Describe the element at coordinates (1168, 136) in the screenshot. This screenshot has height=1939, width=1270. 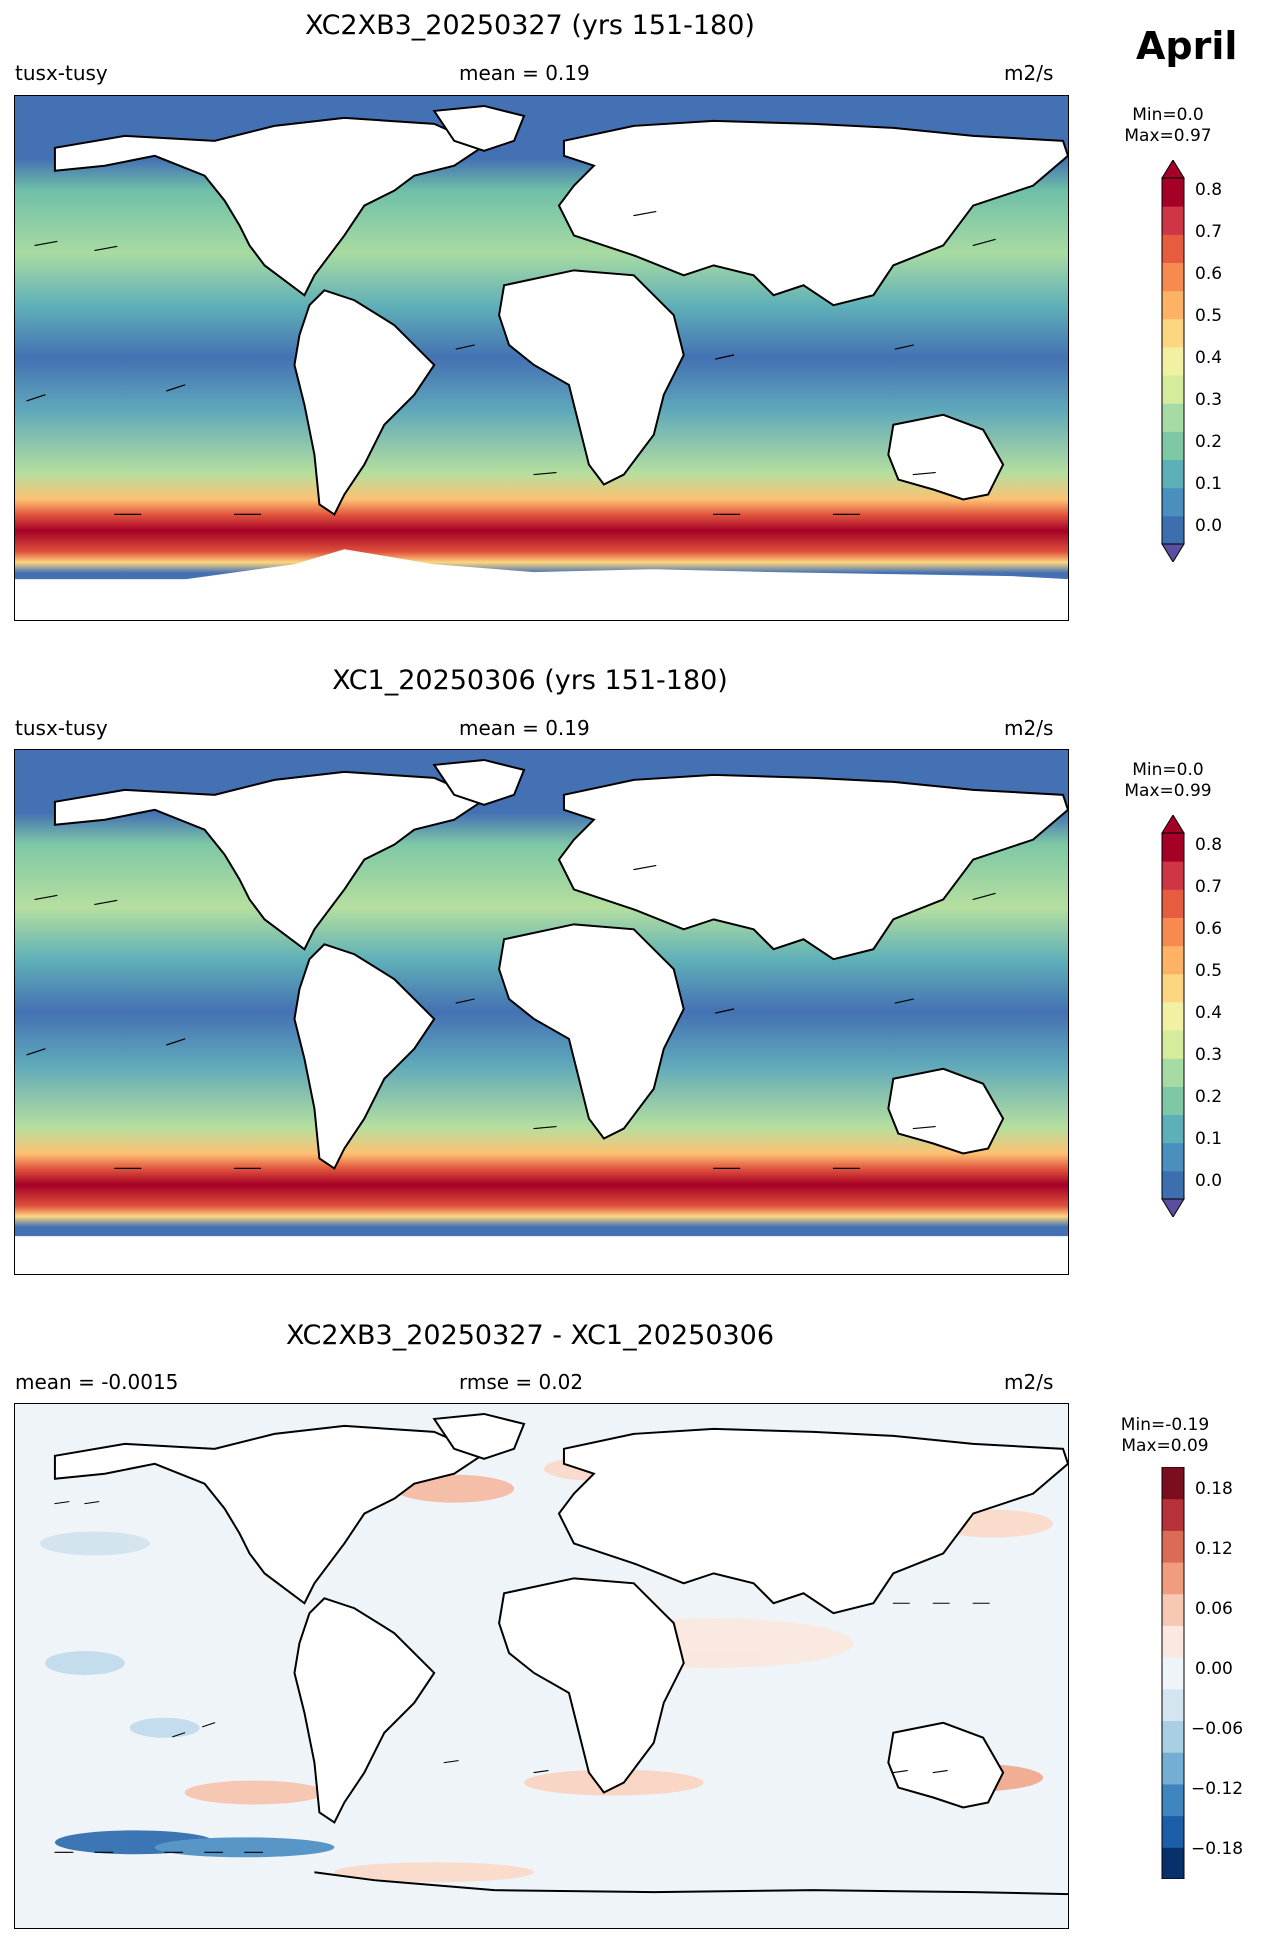
I see `colorbar-max-label: Max=0.97` at that location.